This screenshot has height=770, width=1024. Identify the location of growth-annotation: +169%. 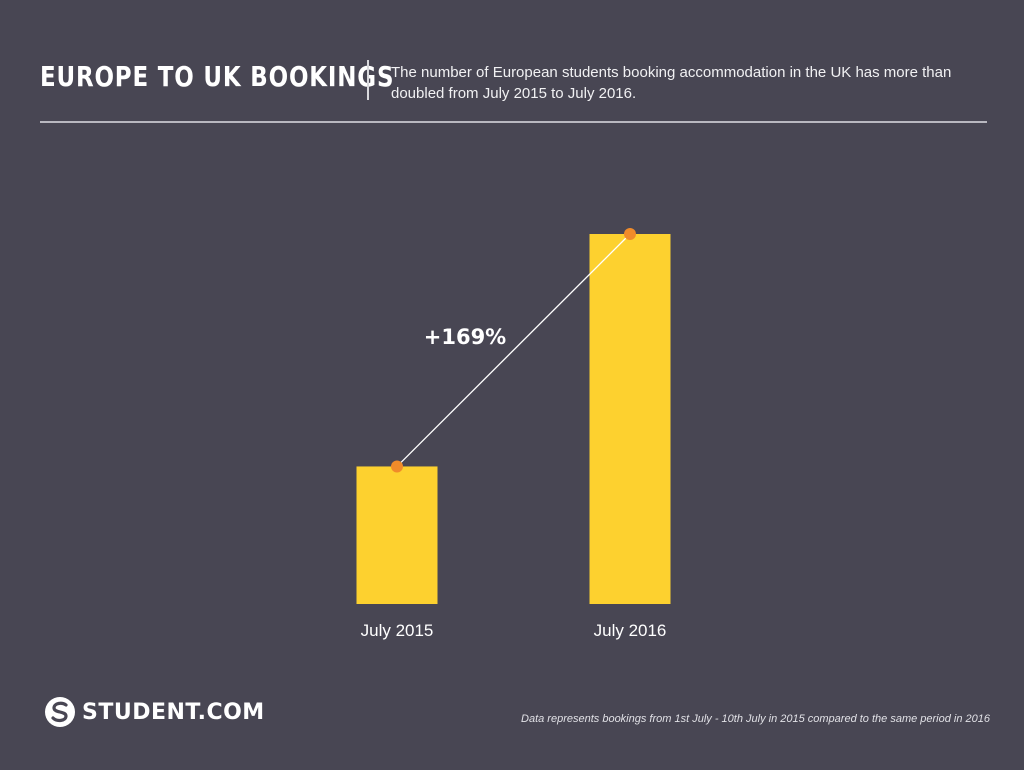
(465, 337).